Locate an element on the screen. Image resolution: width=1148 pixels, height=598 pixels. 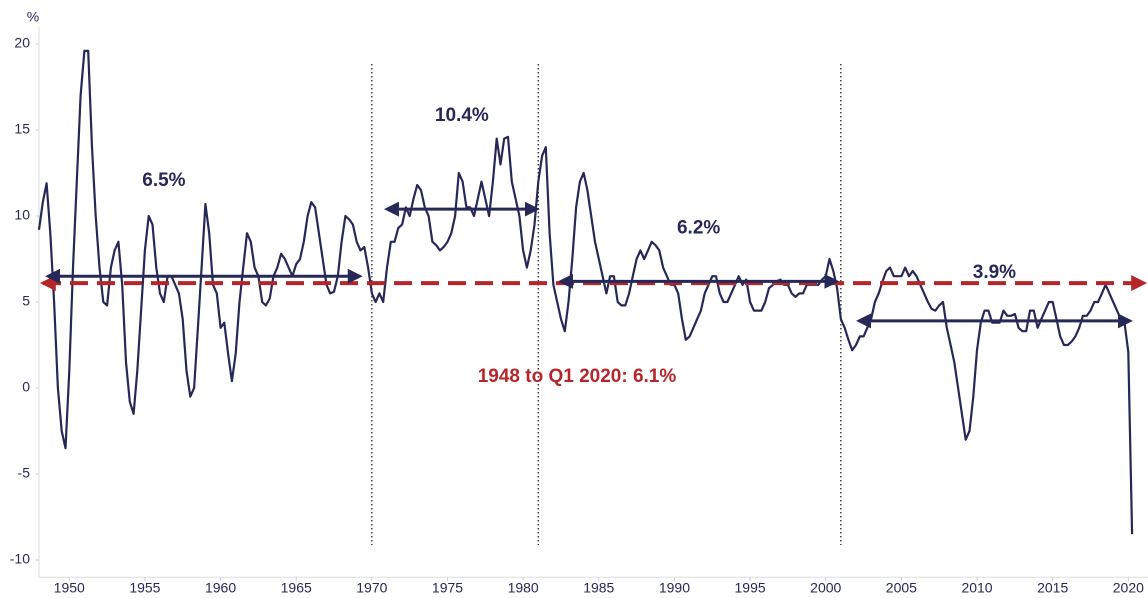
period-label: 10.4% is located at coordinates (462, 115).